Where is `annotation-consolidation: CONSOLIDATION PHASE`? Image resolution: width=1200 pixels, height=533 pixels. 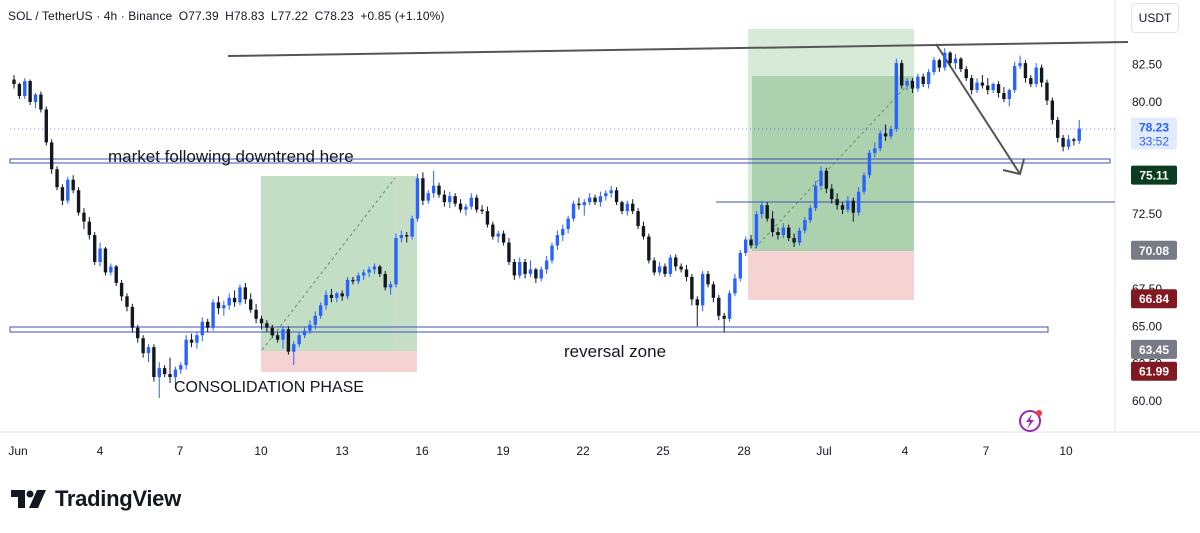 annotation-consolidation: CONSOLIDATION PHASE is located at coordinates (269, 387).